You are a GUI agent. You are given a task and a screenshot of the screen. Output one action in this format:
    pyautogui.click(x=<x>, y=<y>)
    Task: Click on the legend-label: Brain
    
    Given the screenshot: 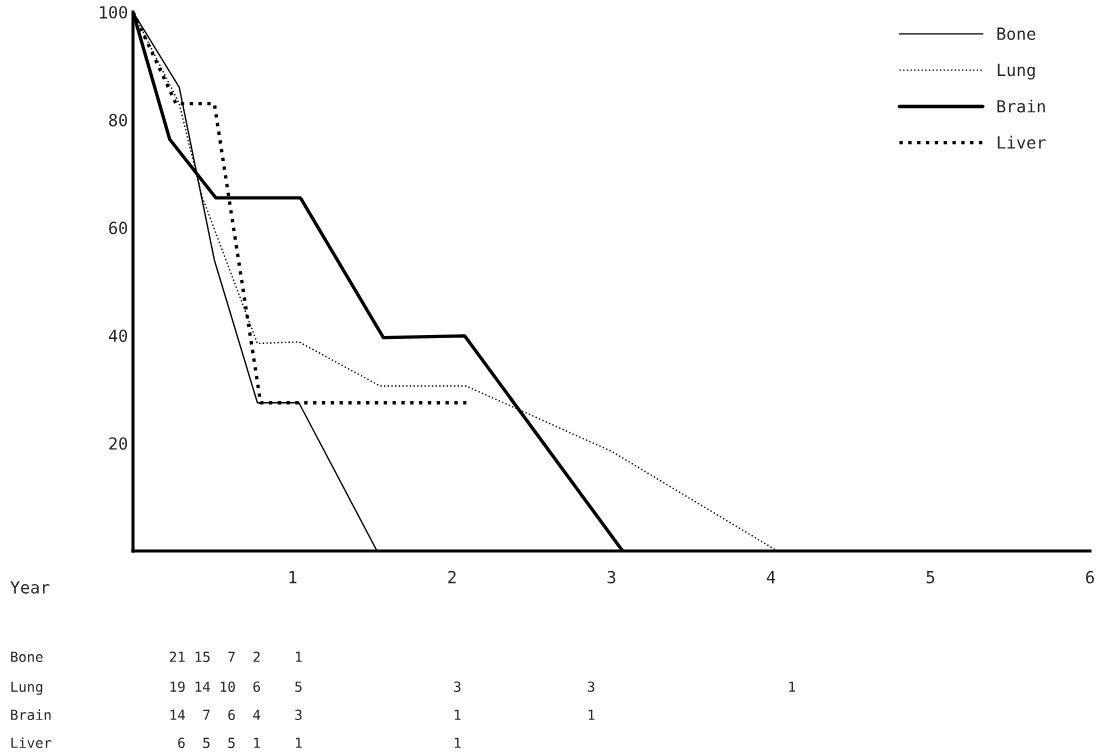 What is the action you would take?
    pyautogui.click(x=1021, y=106)
    